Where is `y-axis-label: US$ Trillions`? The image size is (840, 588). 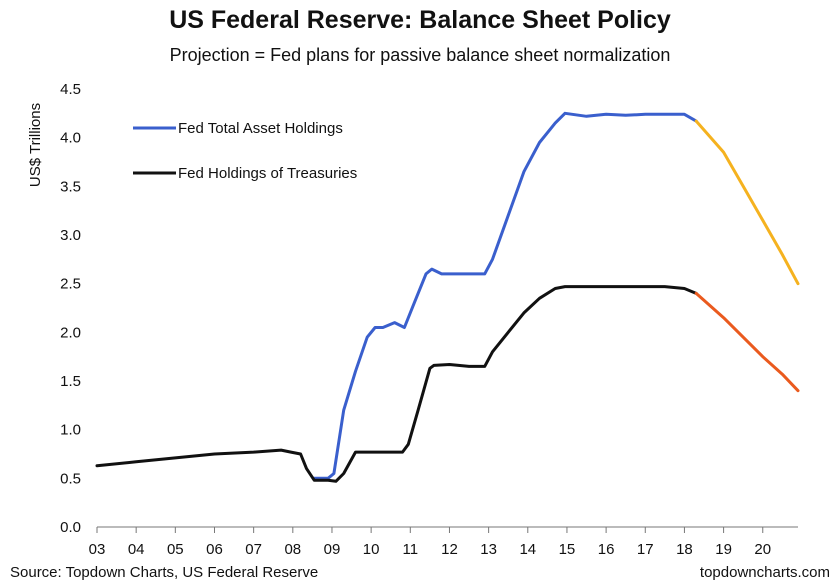 y-axis-label: US$ Trillions is located at coordinates (35, 145).